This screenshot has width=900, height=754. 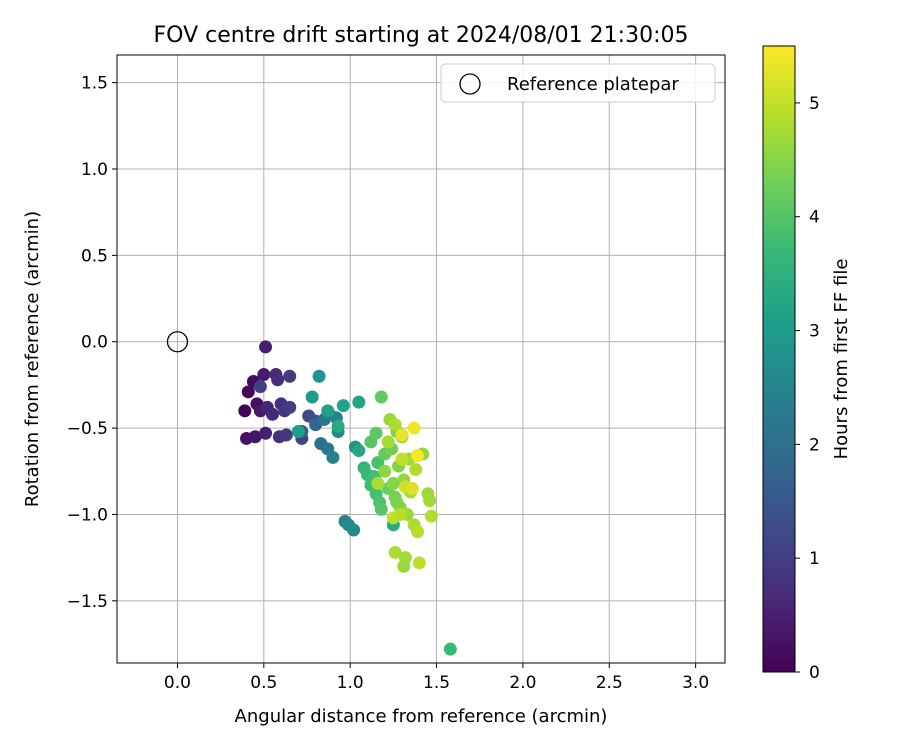 I want to click on x-tick-label: 0.0, so click(x=177, y=683).